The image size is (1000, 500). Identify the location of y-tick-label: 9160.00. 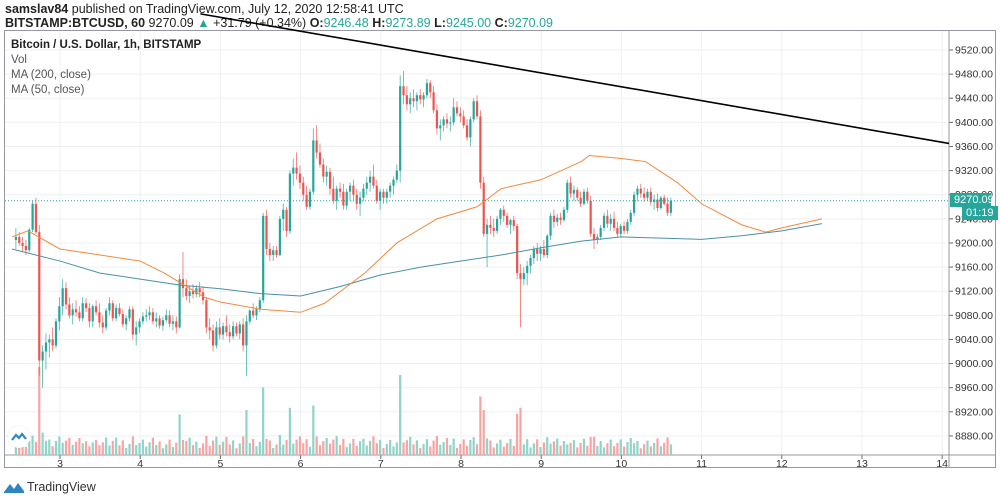
(974, 268).